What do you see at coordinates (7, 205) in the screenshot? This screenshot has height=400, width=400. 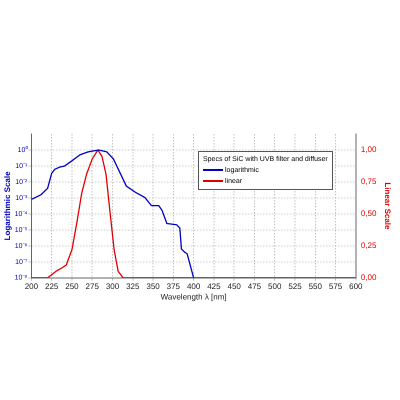 I see `y-axis-title: Logarithmic Scale` at bounding box center [7, 205].